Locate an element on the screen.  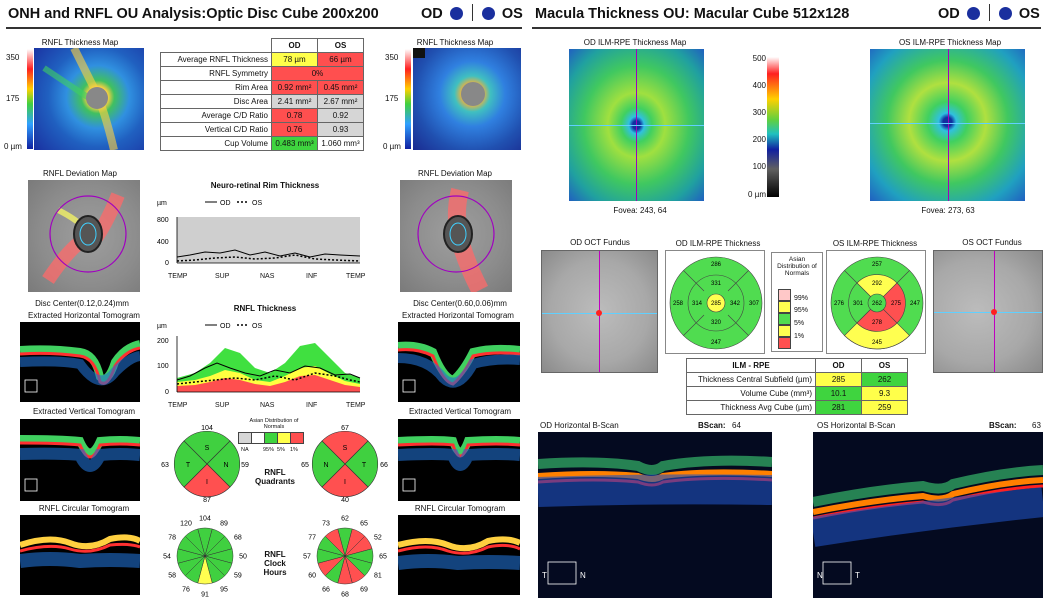
os-fundus-horizontal-line is located at coordinates (988, 312).